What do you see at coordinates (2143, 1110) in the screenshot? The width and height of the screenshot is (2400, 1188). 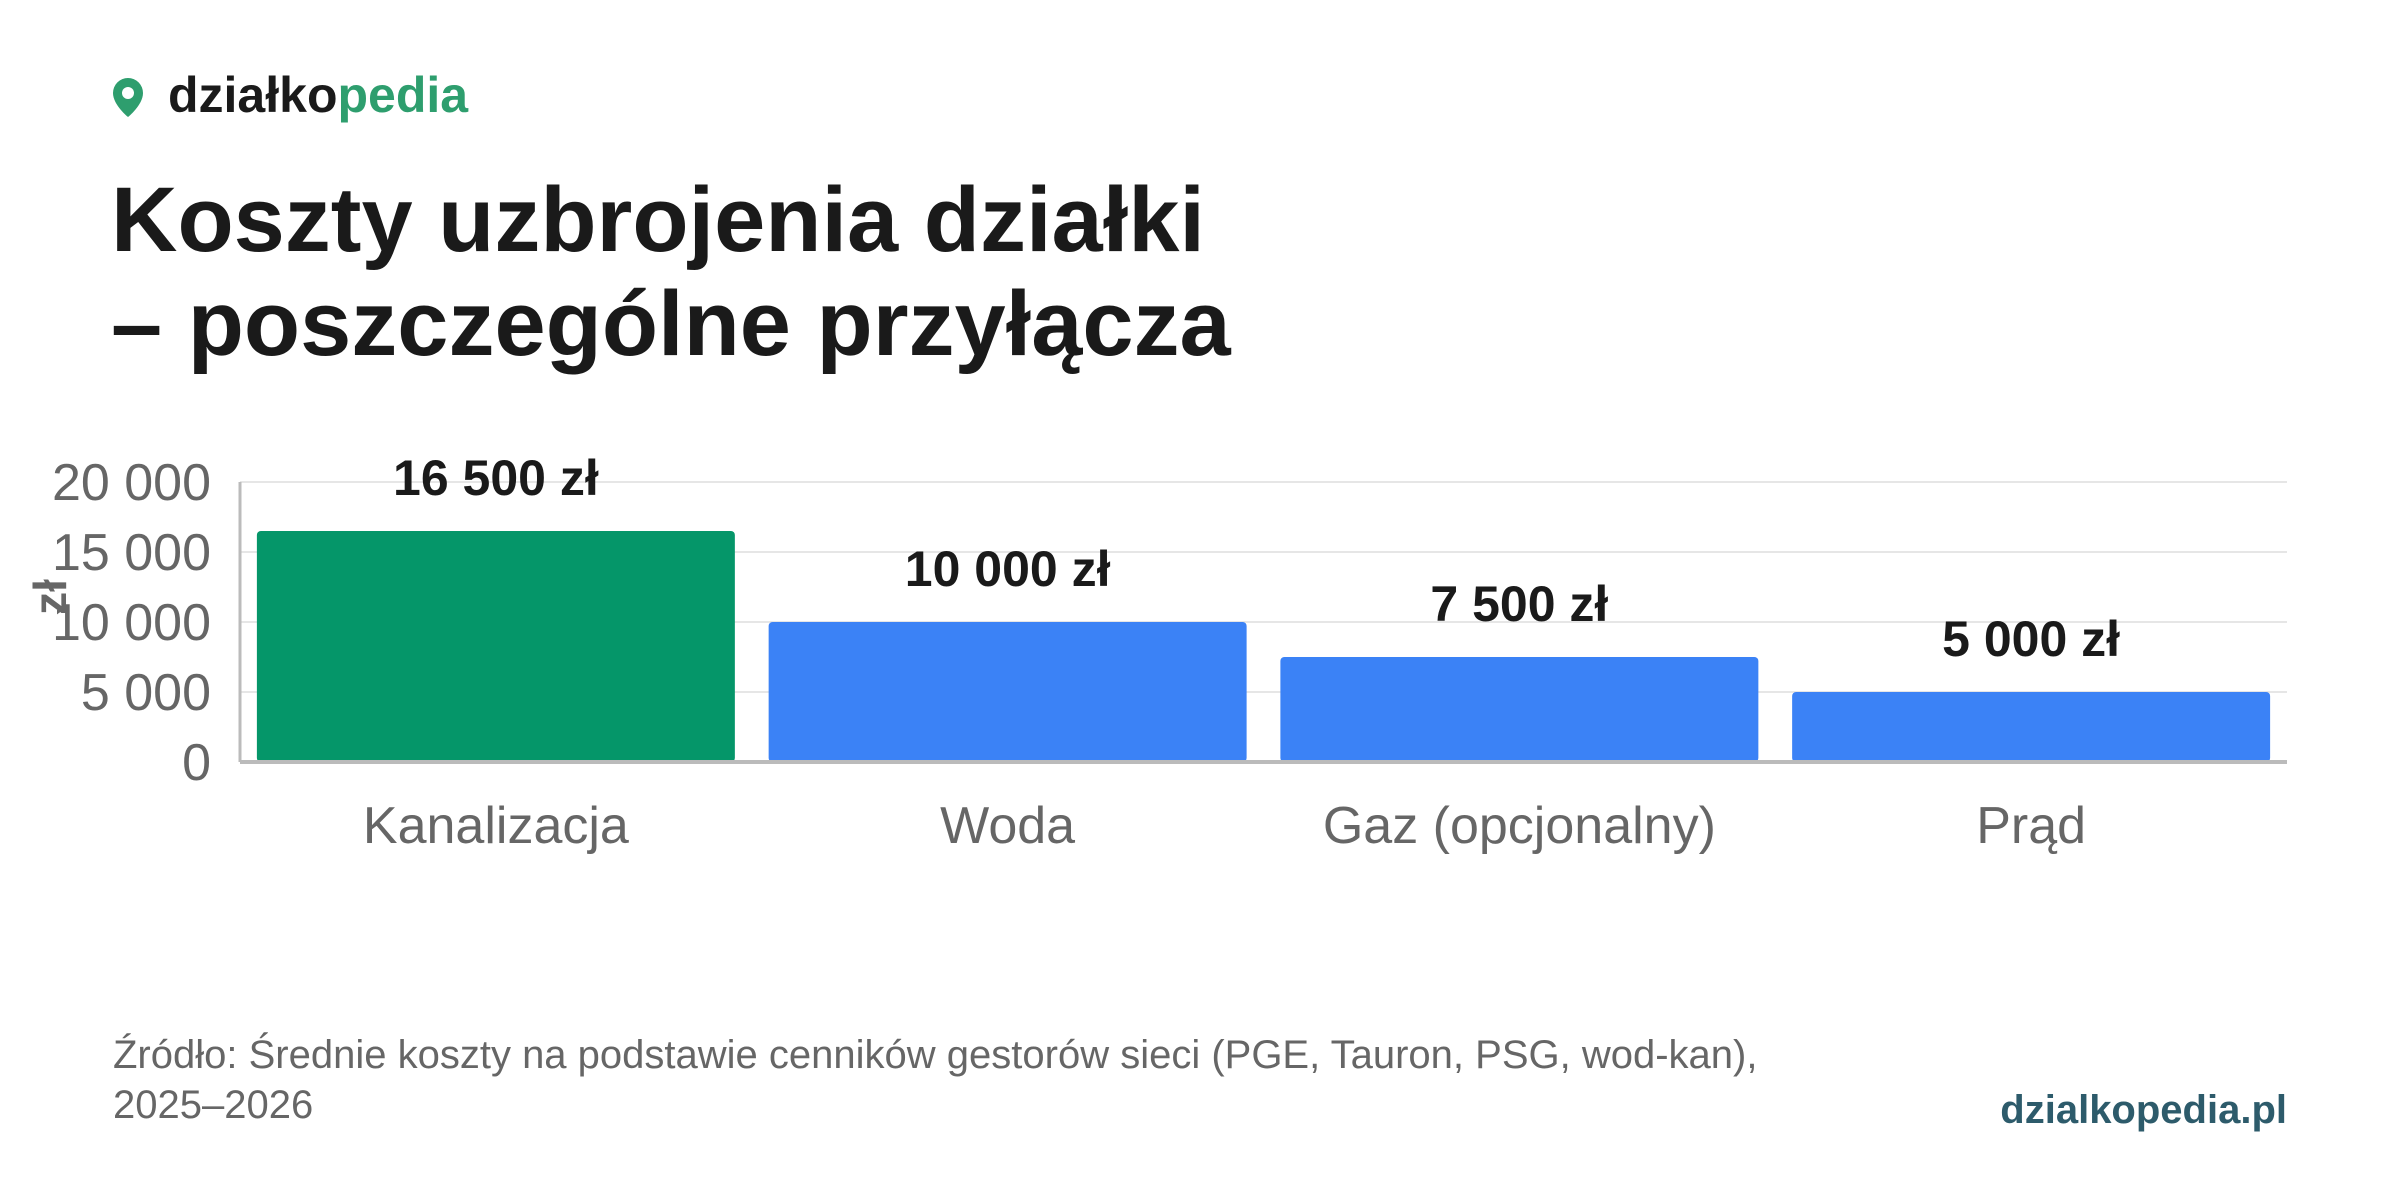 I see `site-link: dzialkopedia.pl` at bounding box center [2143, 1110].